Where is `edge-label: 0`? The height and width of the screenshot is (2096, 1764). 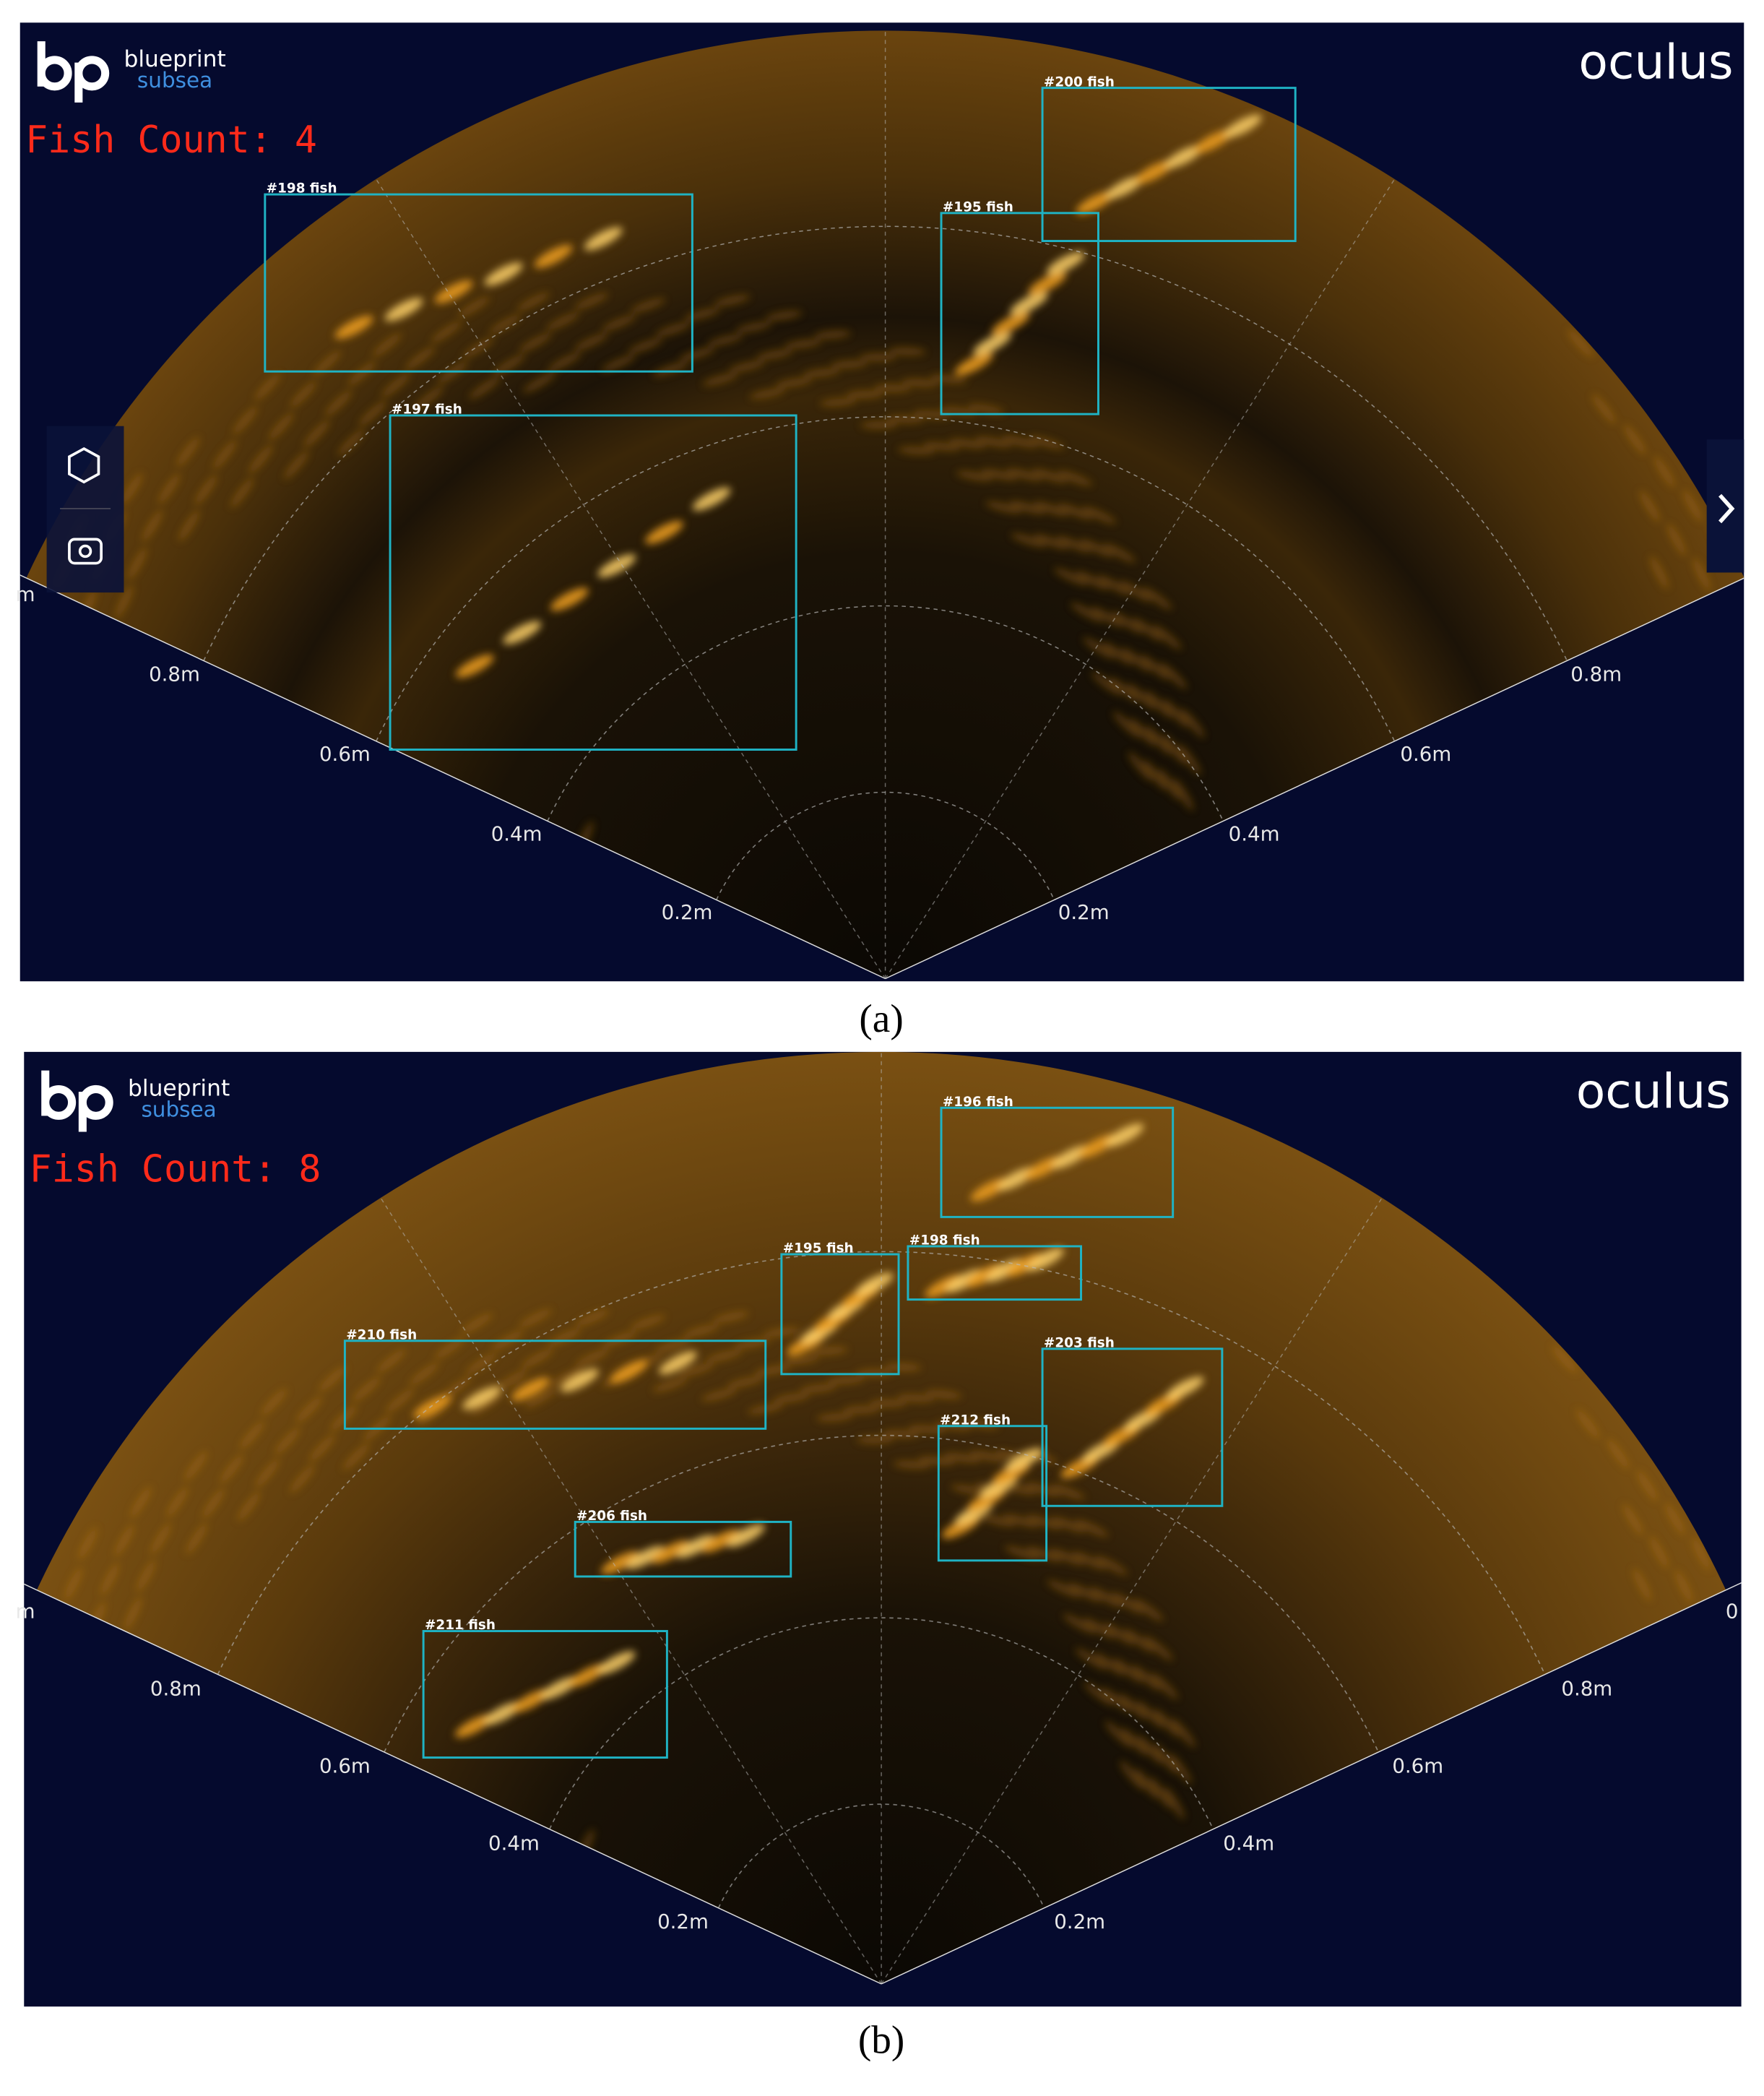
edge-label: 0 is located at coordinates (1732, 1611).